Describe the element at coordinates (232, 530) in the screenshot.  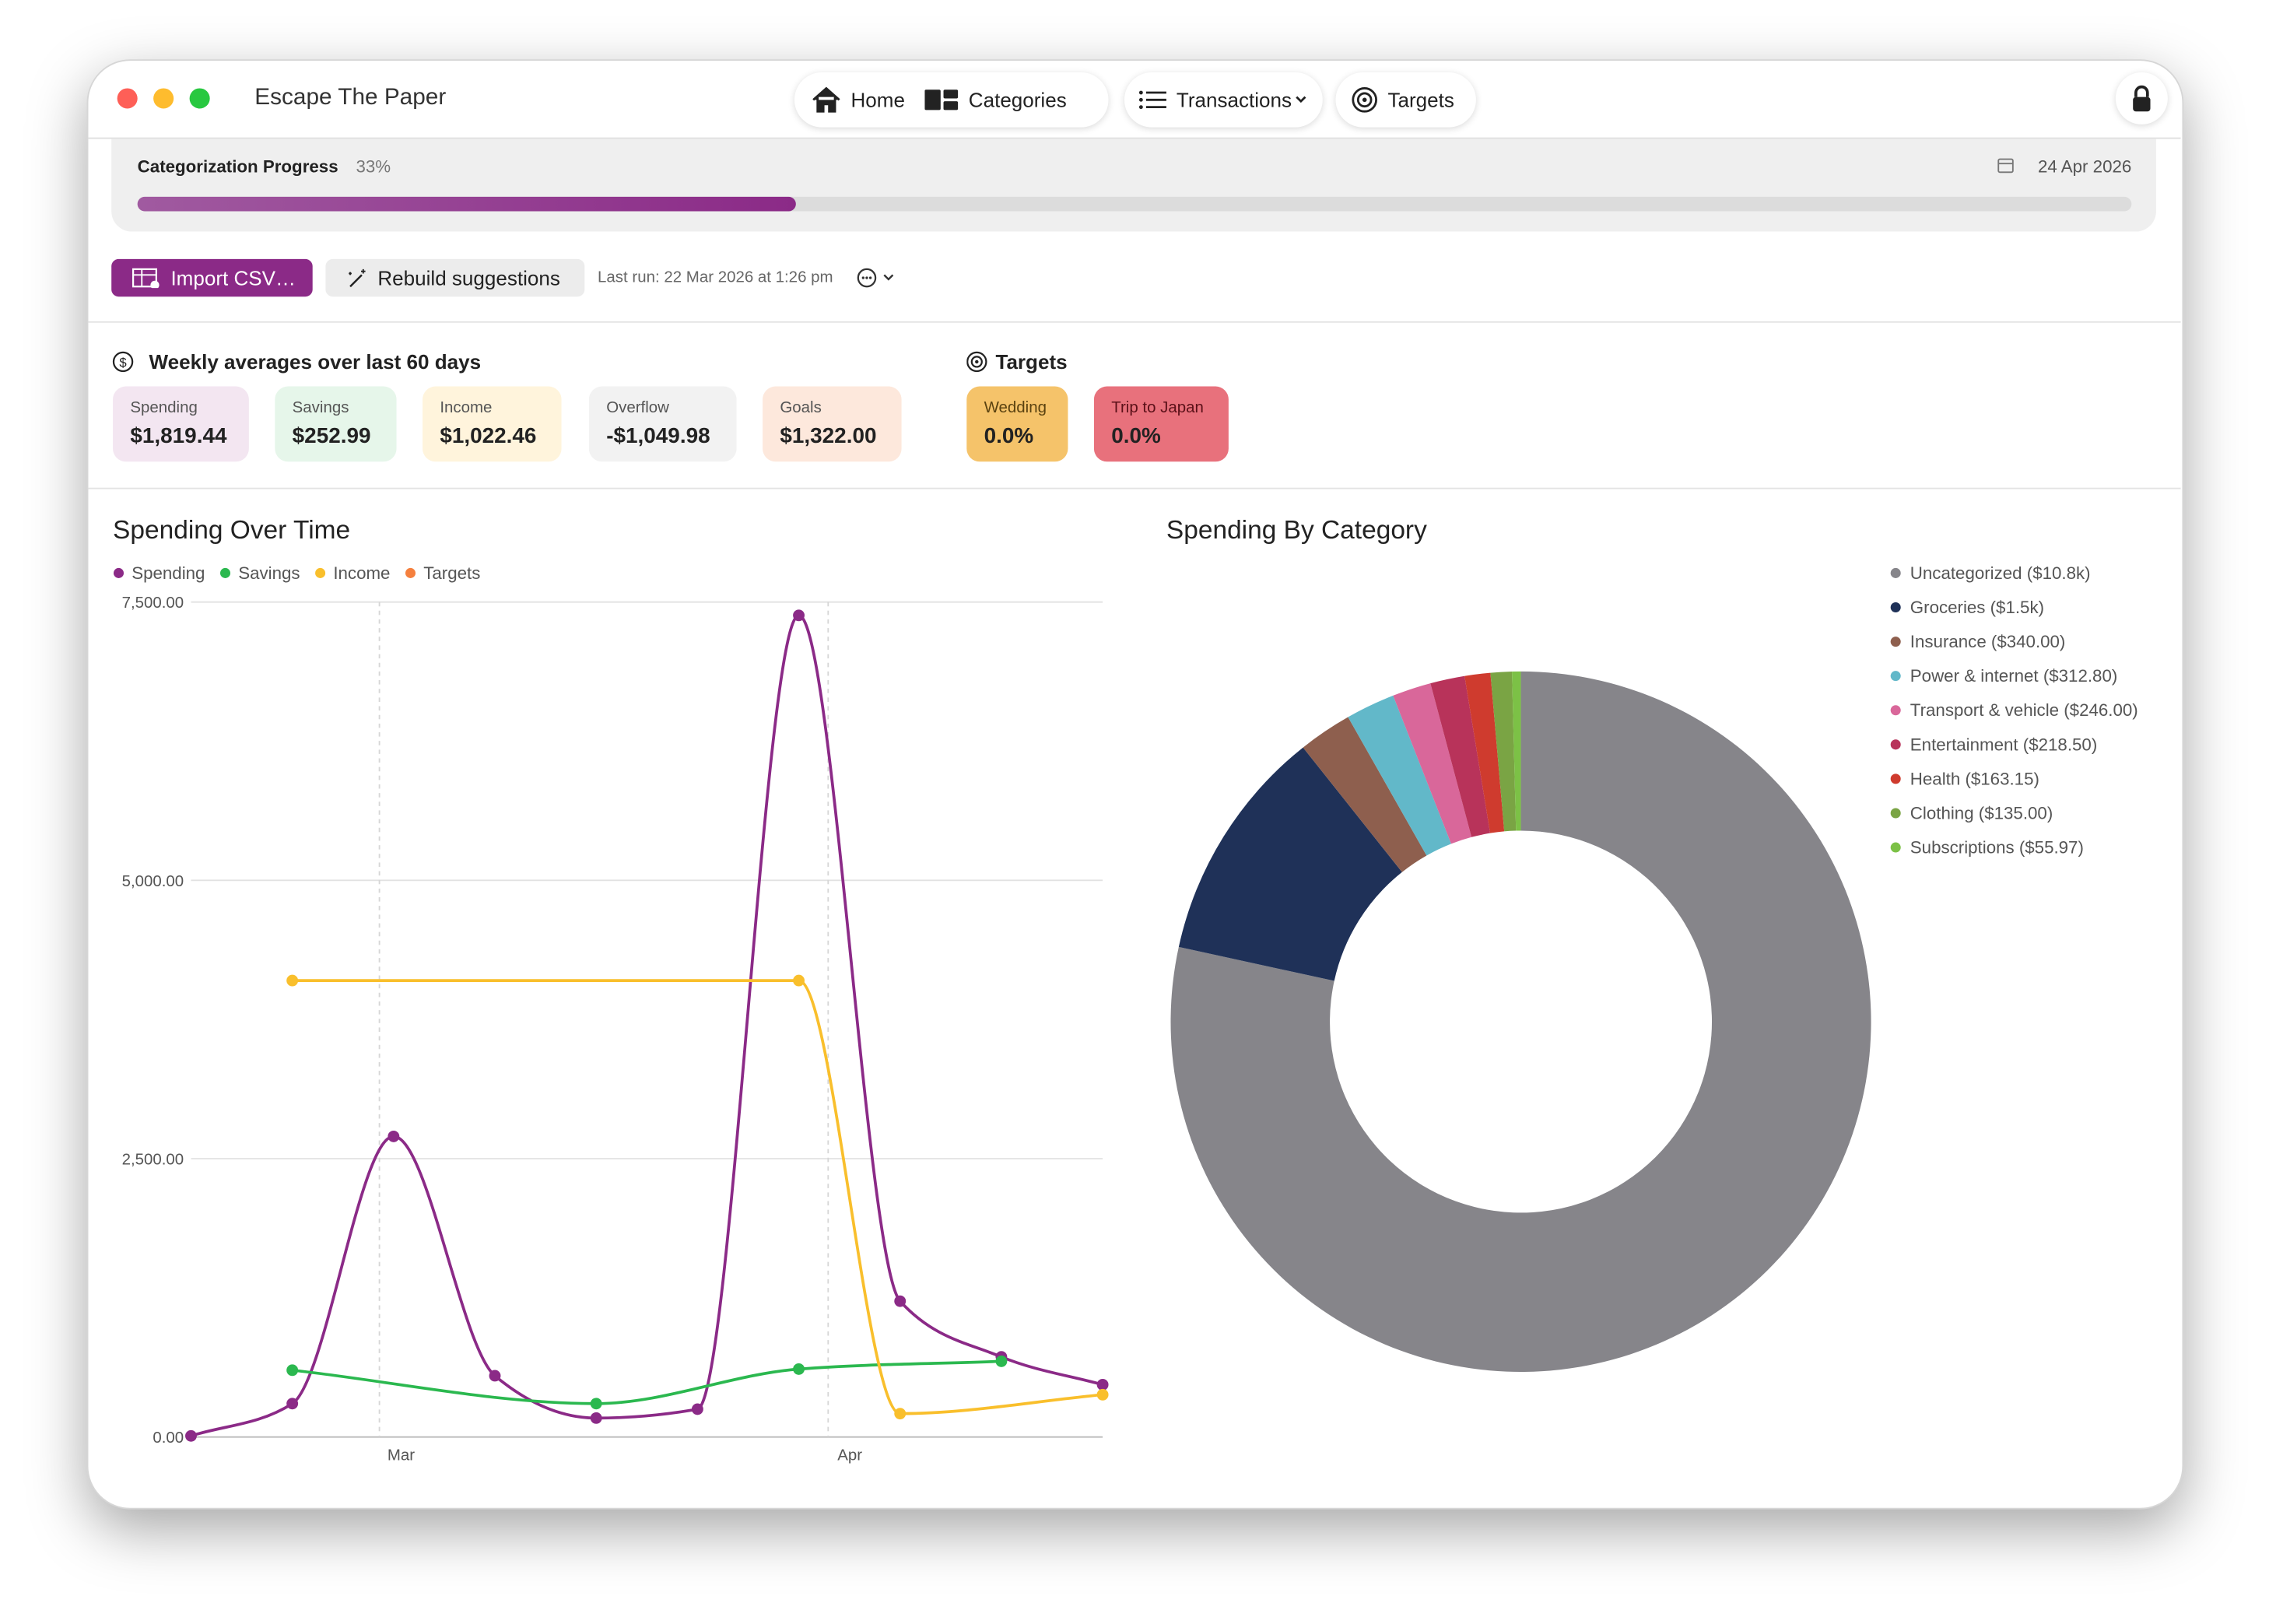
I see `chart-title: Spending Over Time` at that location.